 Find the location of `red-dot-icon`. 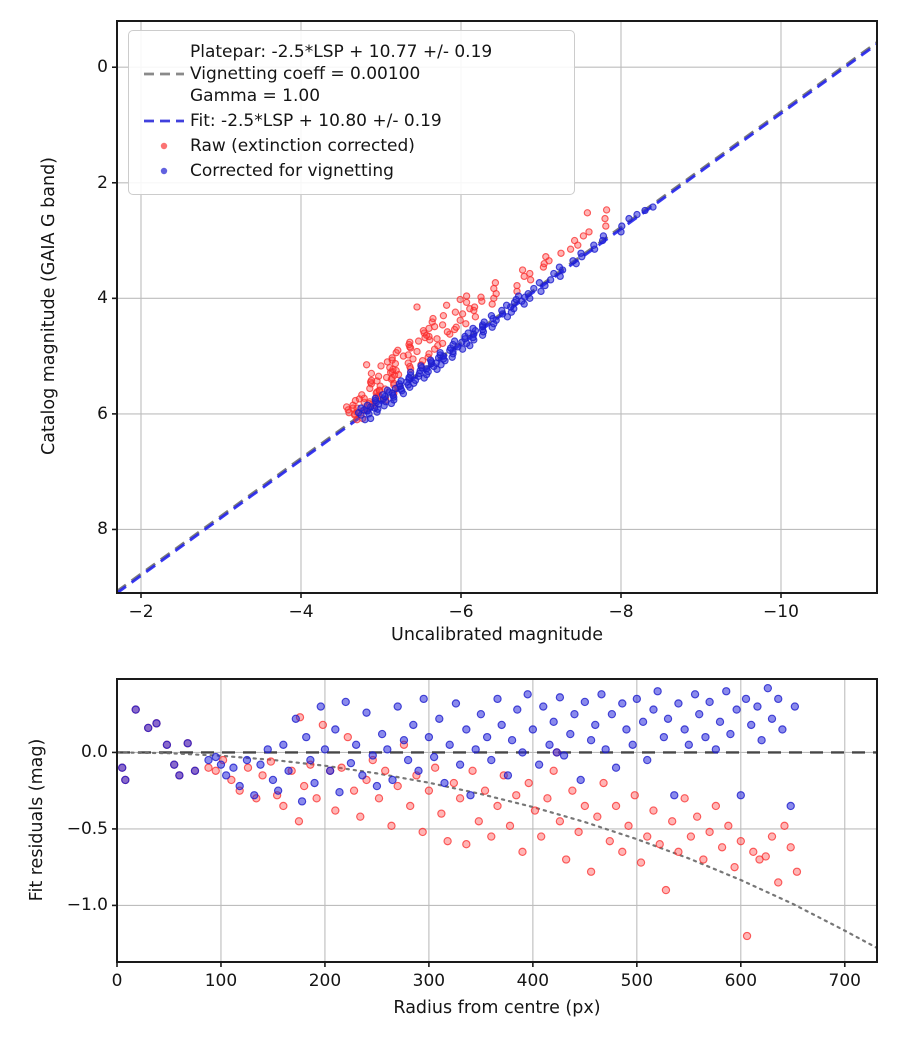

red-dot-icon is located at coordinates (164, 146).